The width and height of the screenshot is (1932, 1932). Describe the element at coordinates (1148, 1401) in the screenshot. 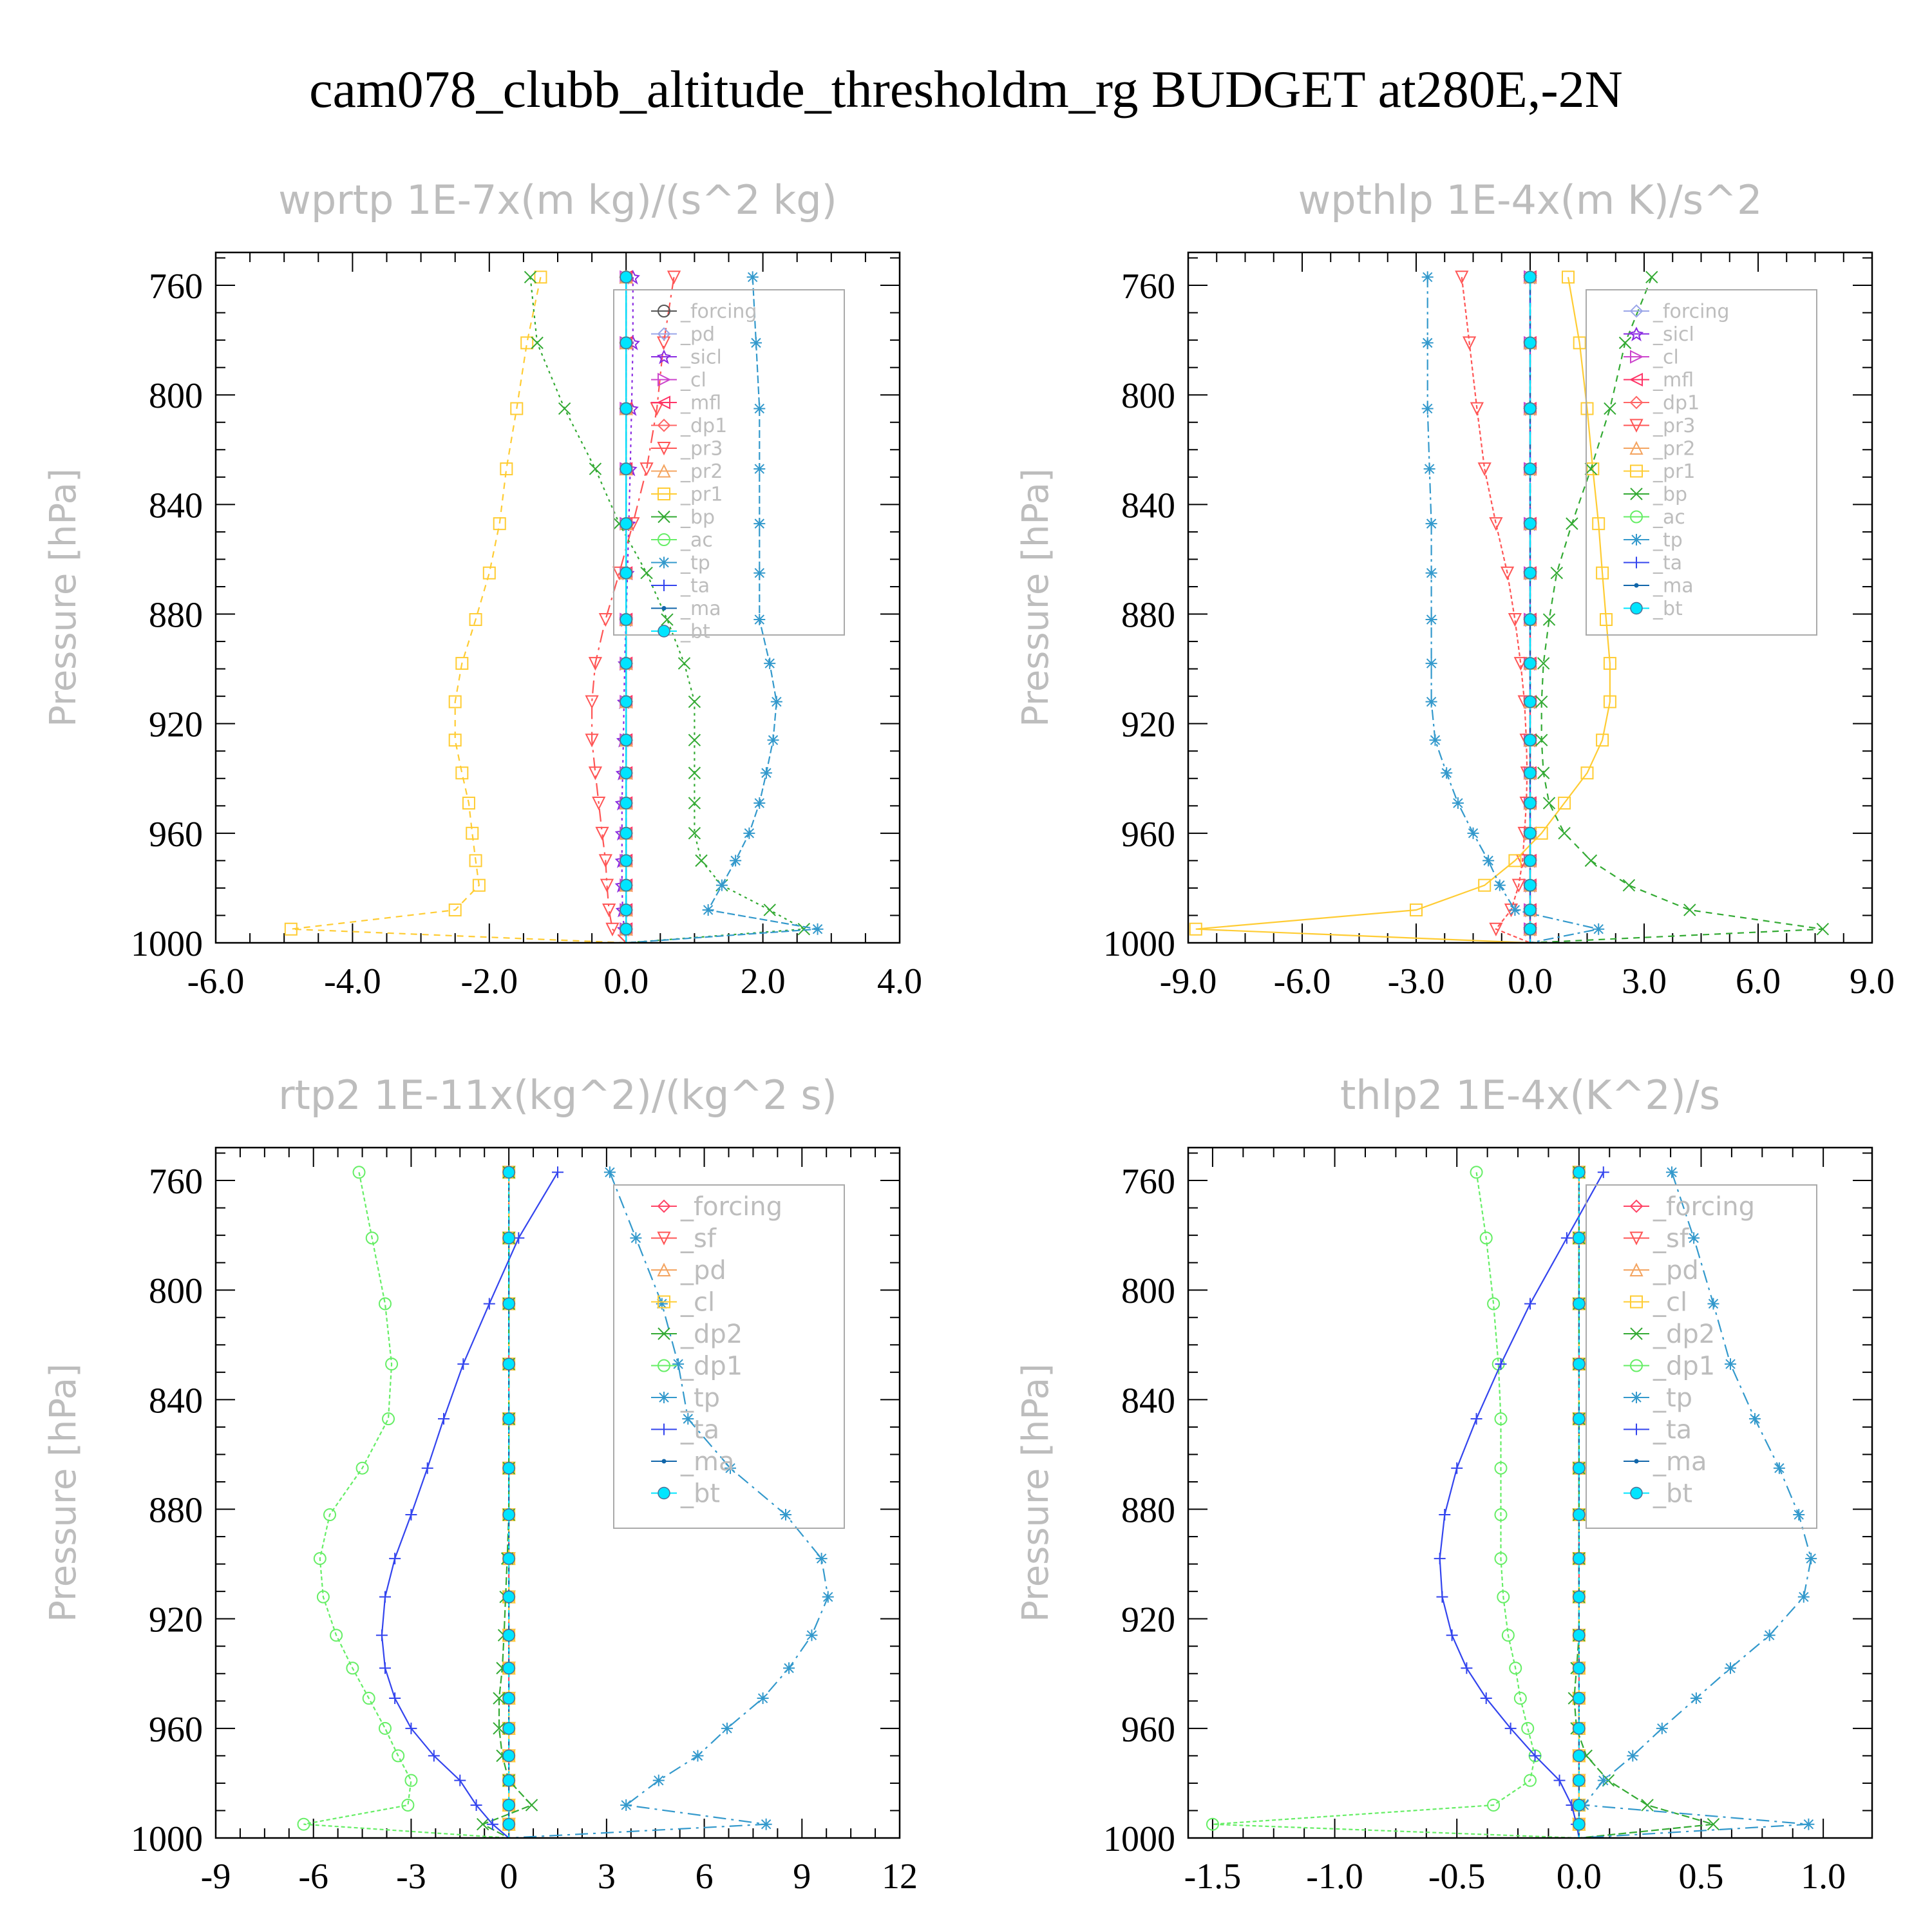

I see `y-tick-label: 840` at that location.